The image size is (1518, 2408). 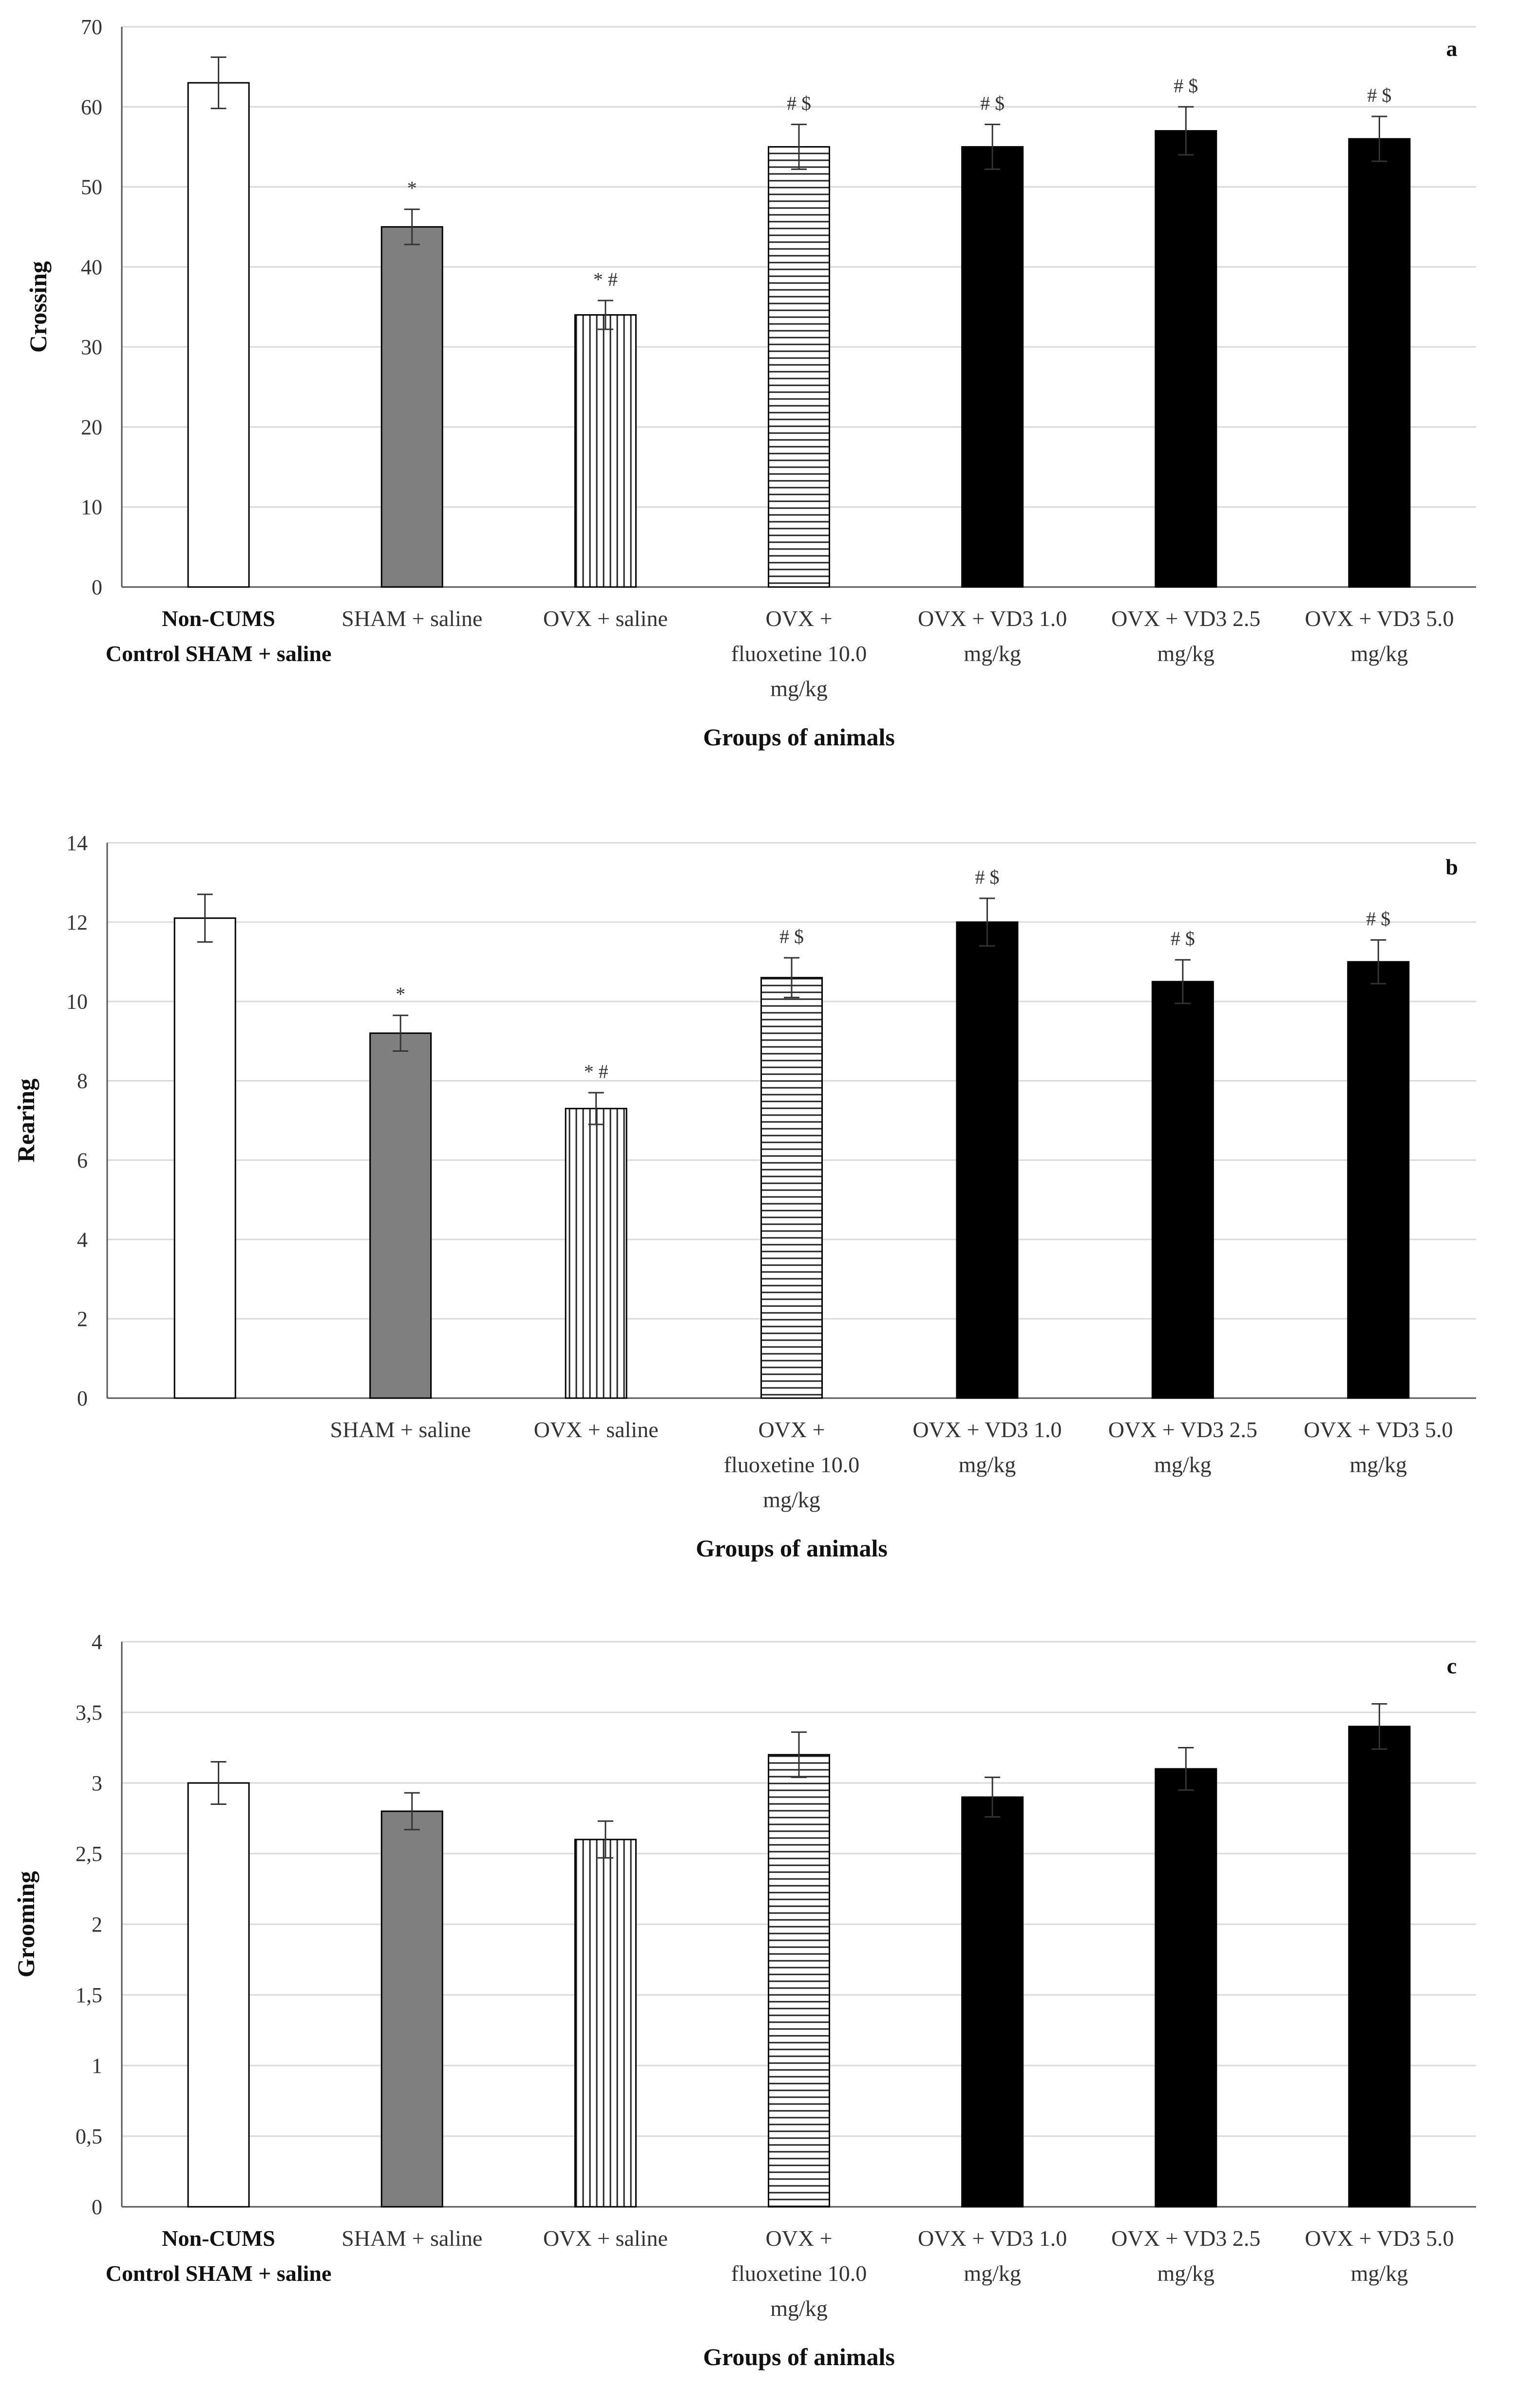 I want to click on y-tick-label: 12, so click(x=77, y=922).